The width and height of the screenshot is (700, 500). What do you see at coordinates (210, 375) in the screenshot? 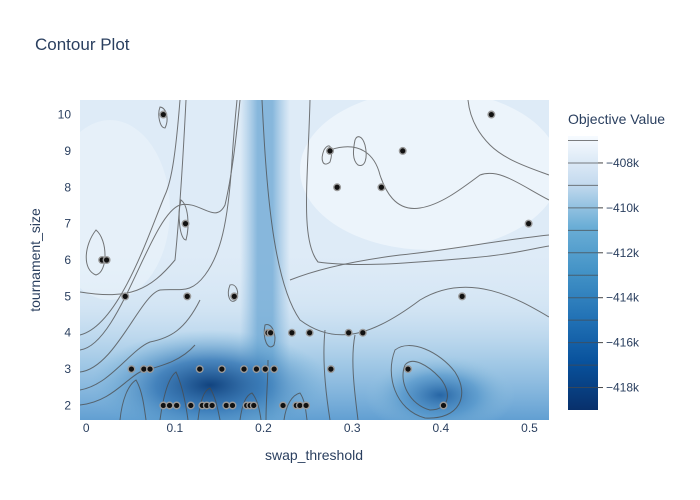
I see `contour-fill-deep-left` at bounding box center [210, 375].